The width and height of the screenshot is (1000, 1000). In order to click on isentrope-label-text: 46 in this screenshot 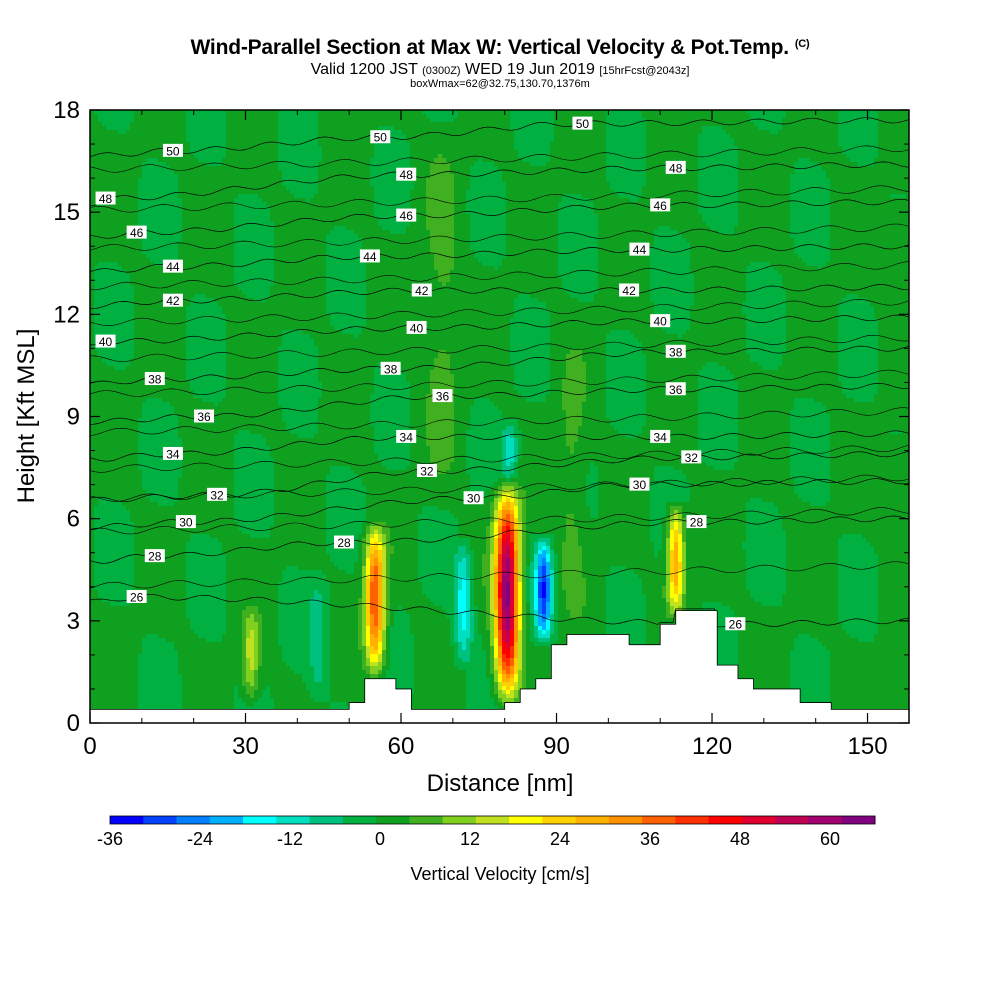, I will do `click(661, 206)`.